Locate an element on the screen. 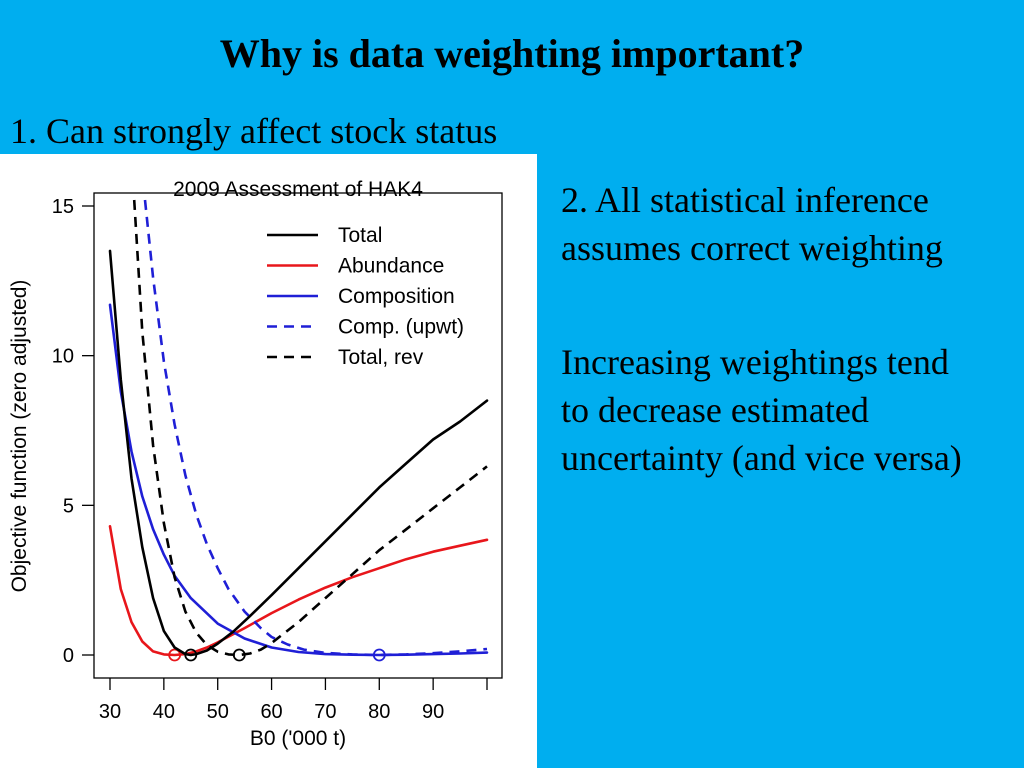  slide-title: Why is data weighting important? is located at coordinates (512, 53).